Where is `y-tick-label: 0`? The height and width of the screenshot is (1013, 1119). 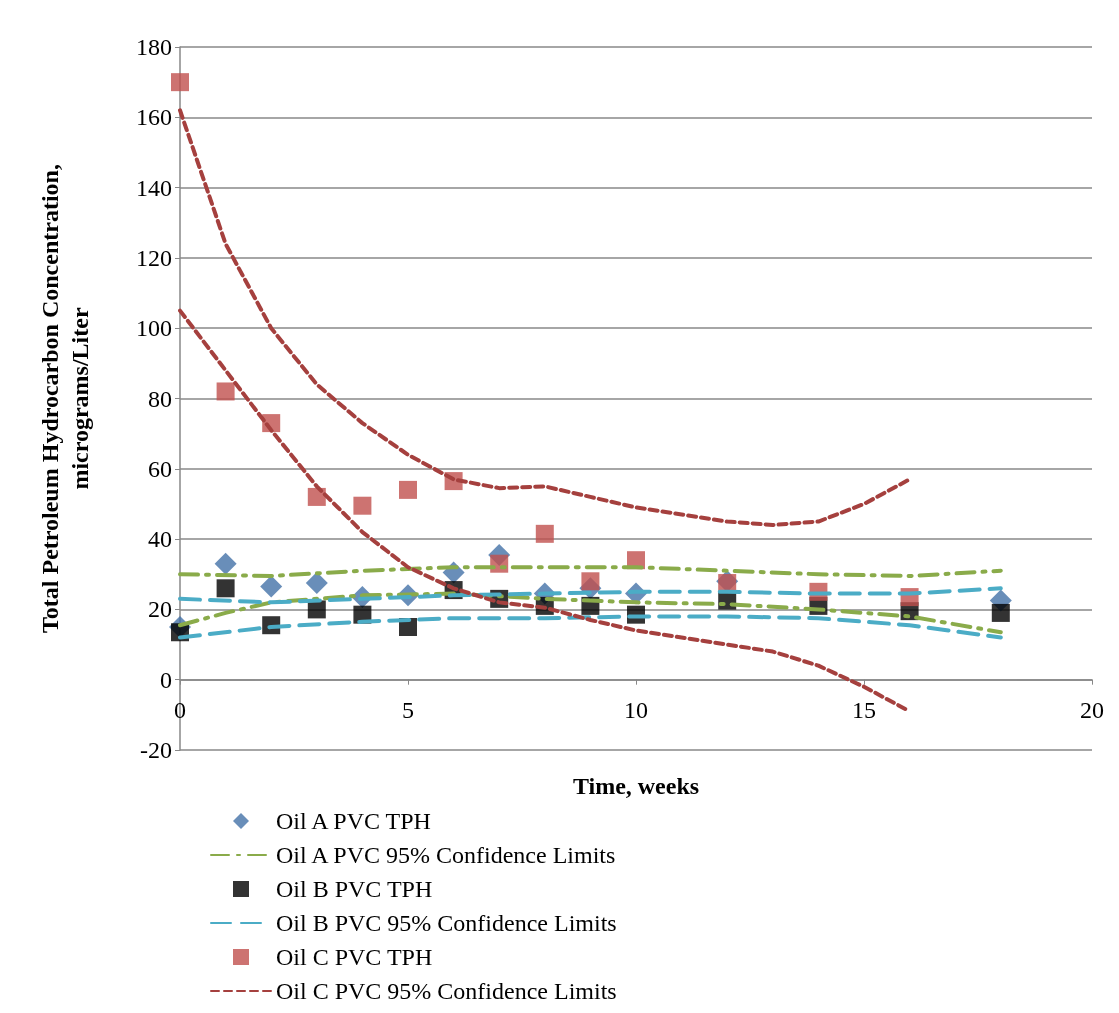
y-tick-label: 0 is located at coordinates (166, 679).